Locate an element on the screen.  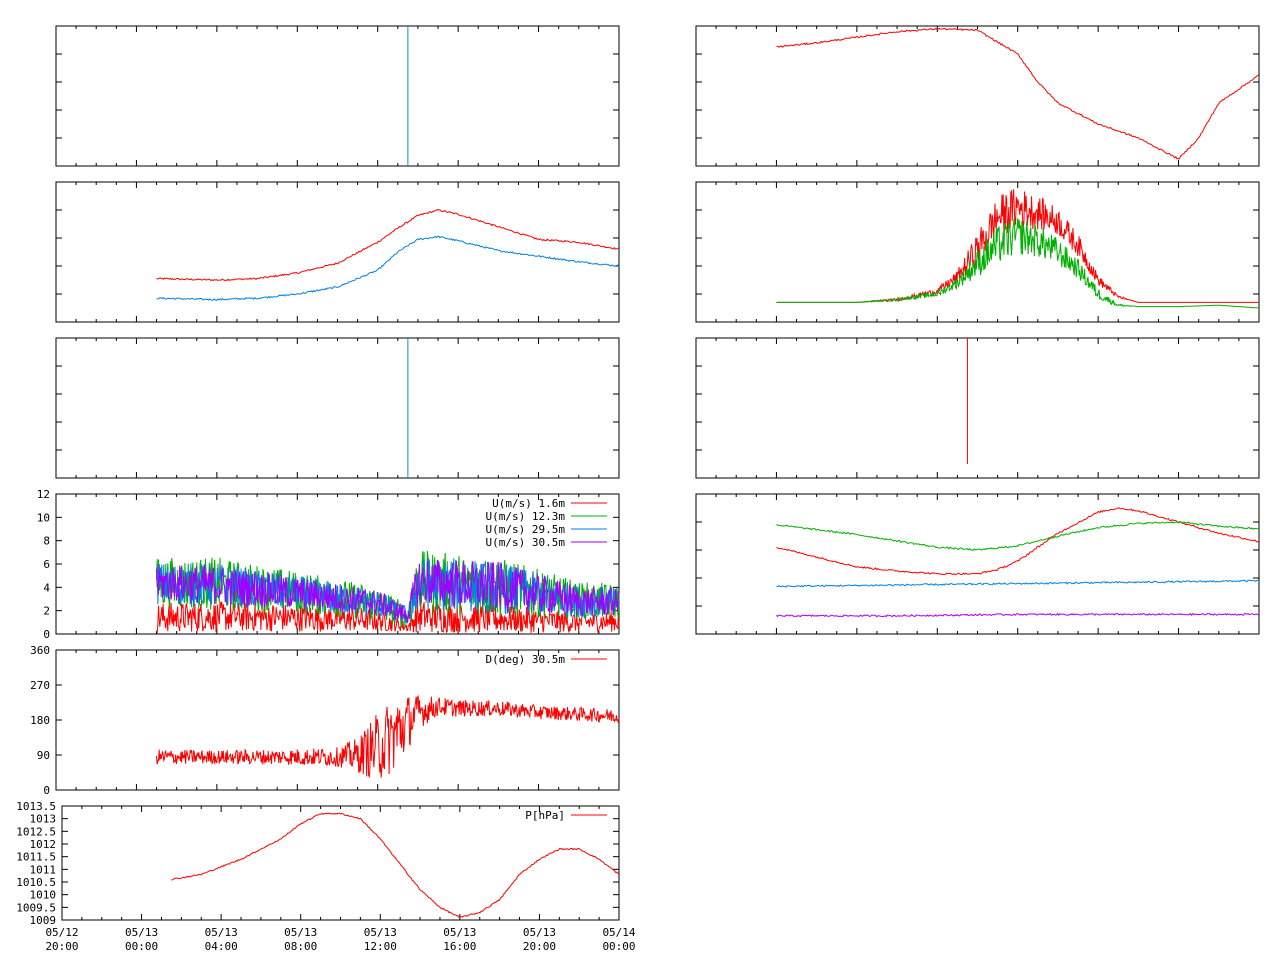
left-6-ytick-label: 1013 is located at coordinates (43, 819).